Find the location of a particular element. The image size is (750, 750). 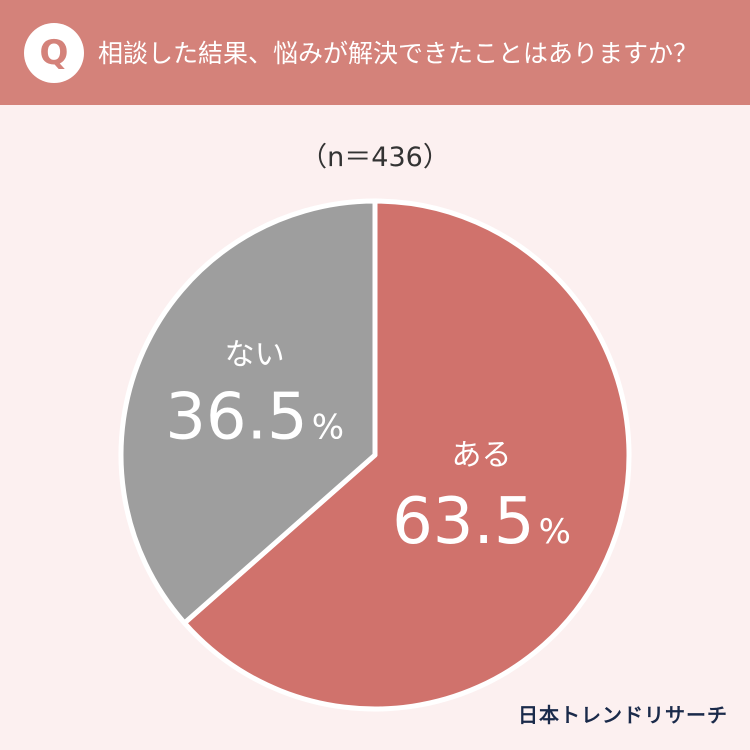

question-text: 相談した結果、悩みが解決できたことはありますか？ is located at coordinates (398, 53).